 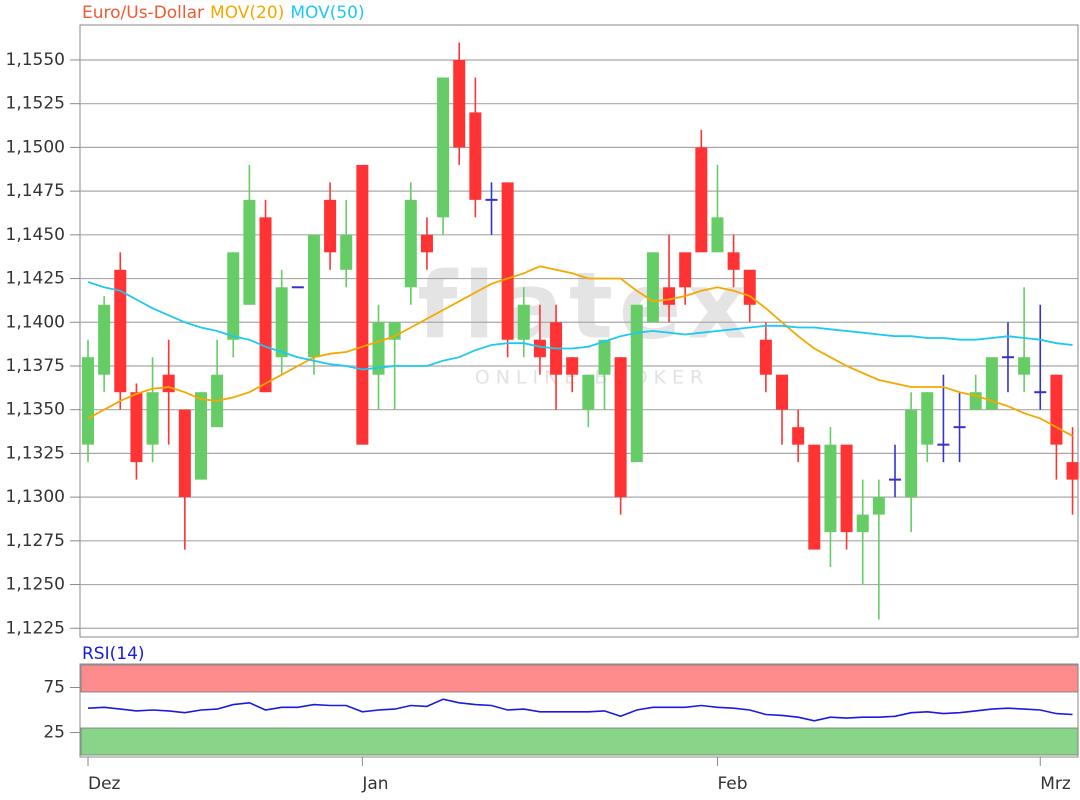 I want to click on legend-overlay-name: MOV(20), so click(x=247, y=13).